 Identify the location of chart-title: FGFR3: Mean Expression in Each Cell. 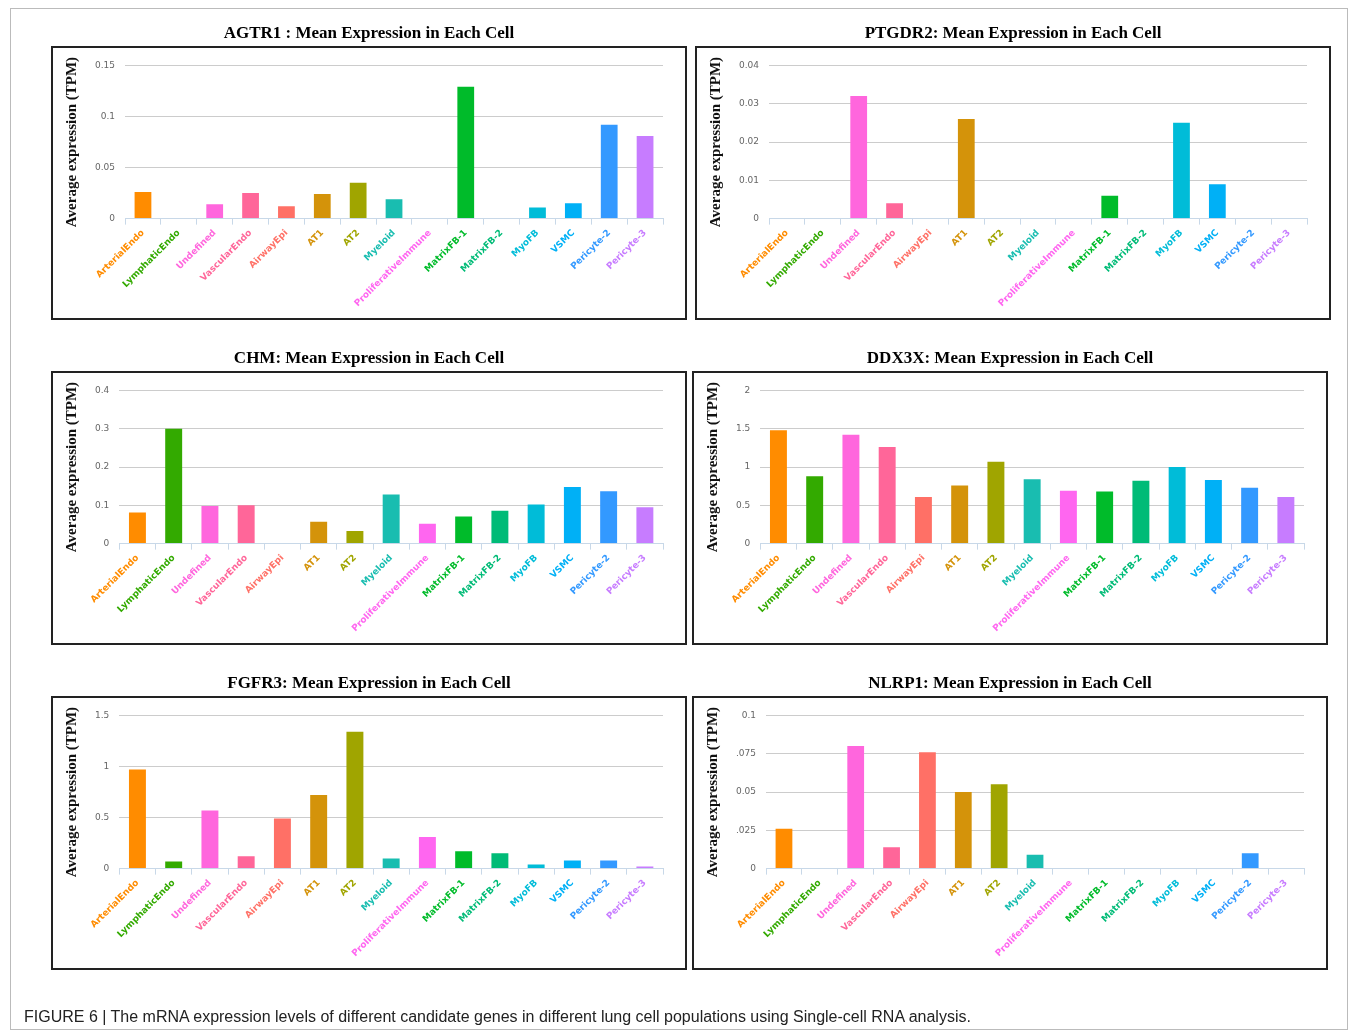
(369, 683).